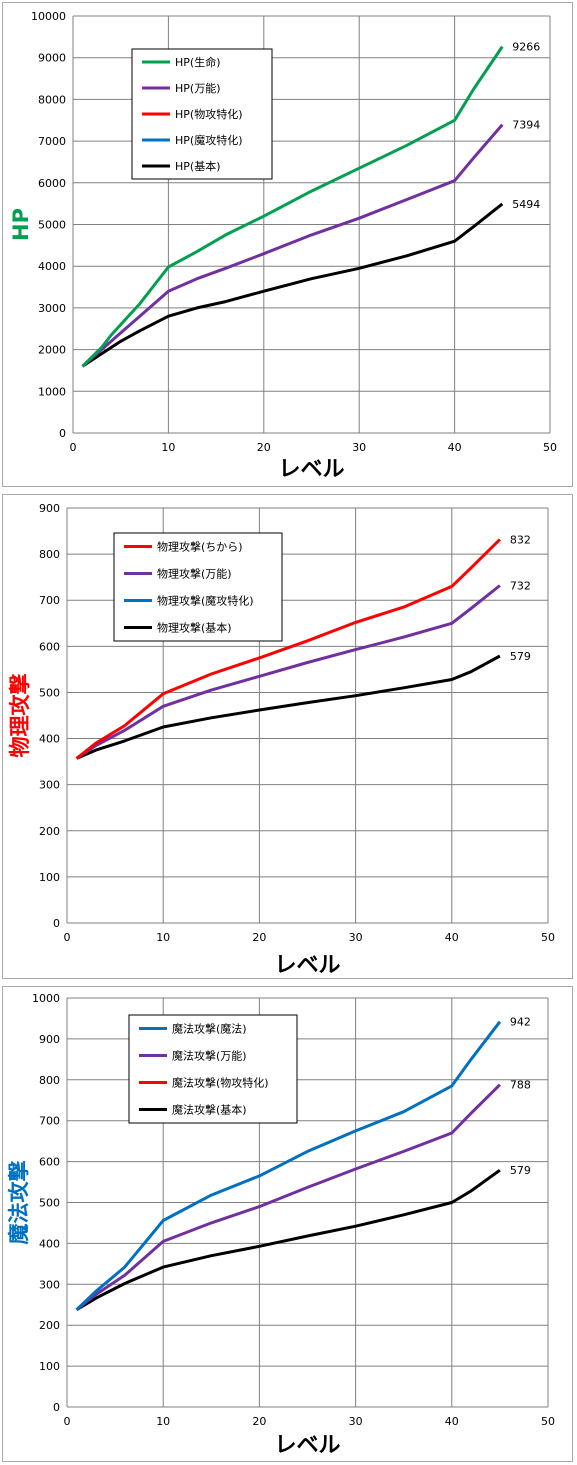 The image size is (577, 1465). Describe the element at coordinates (52, 225) in the screenshot. I see `y-tick-label: 5000` at that location.